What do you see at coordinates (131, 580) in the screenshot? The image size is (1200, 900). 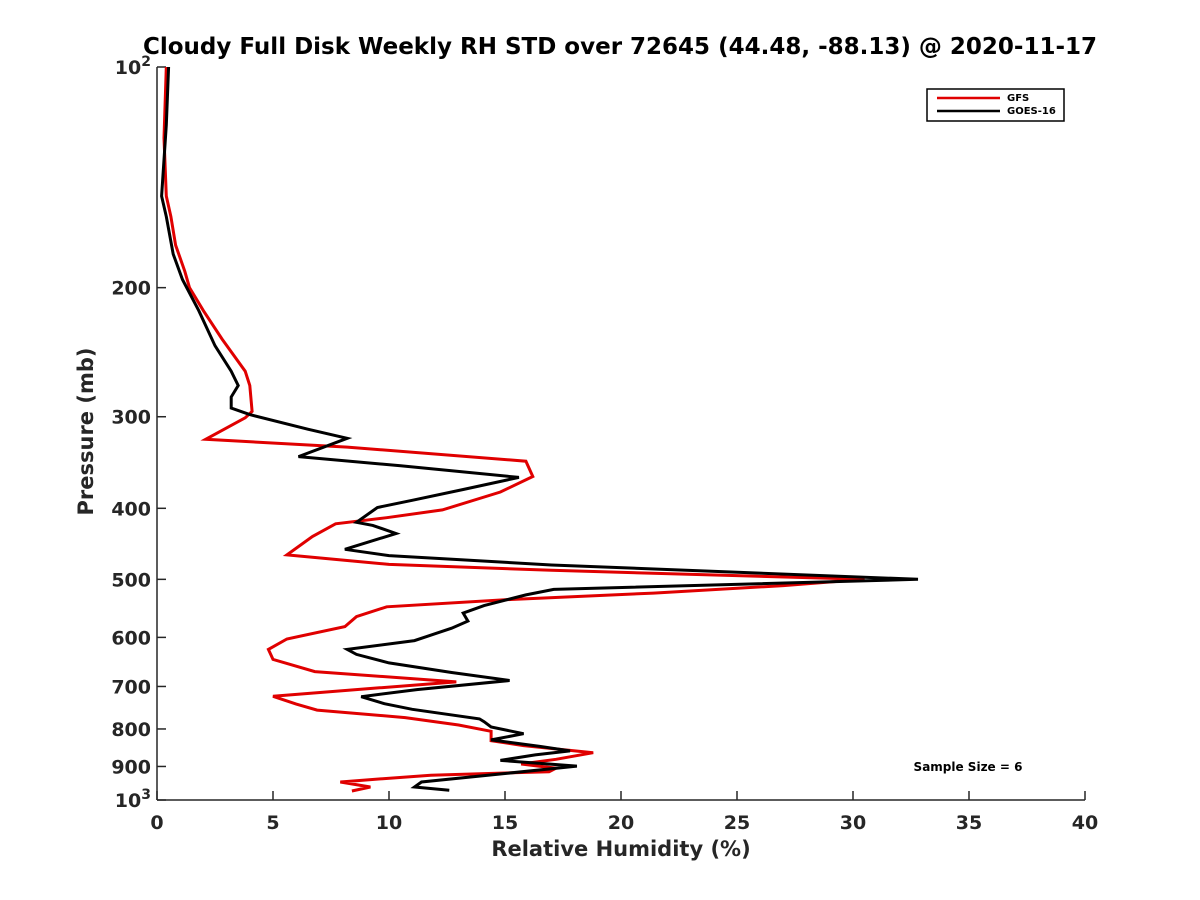 I see `y-tick-label: 500` at bounding box center [131, 580].